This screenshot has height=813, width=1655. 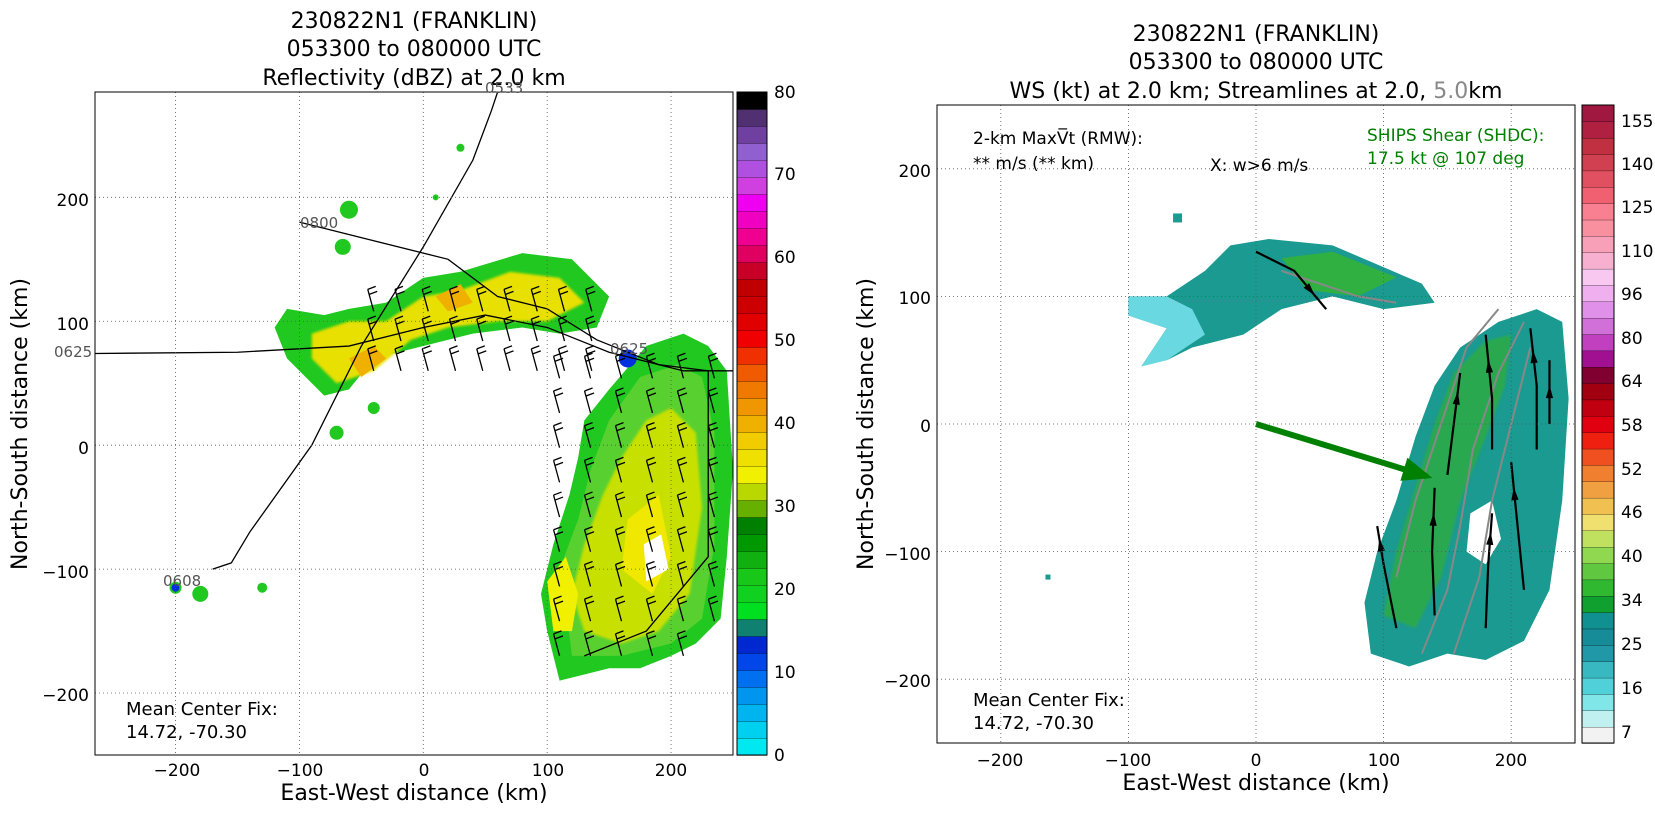 What do you see at coordinates (1632, 382) in the screenshot?
I see `right-cb-tick: 64` at bounding box center [1632, 382].